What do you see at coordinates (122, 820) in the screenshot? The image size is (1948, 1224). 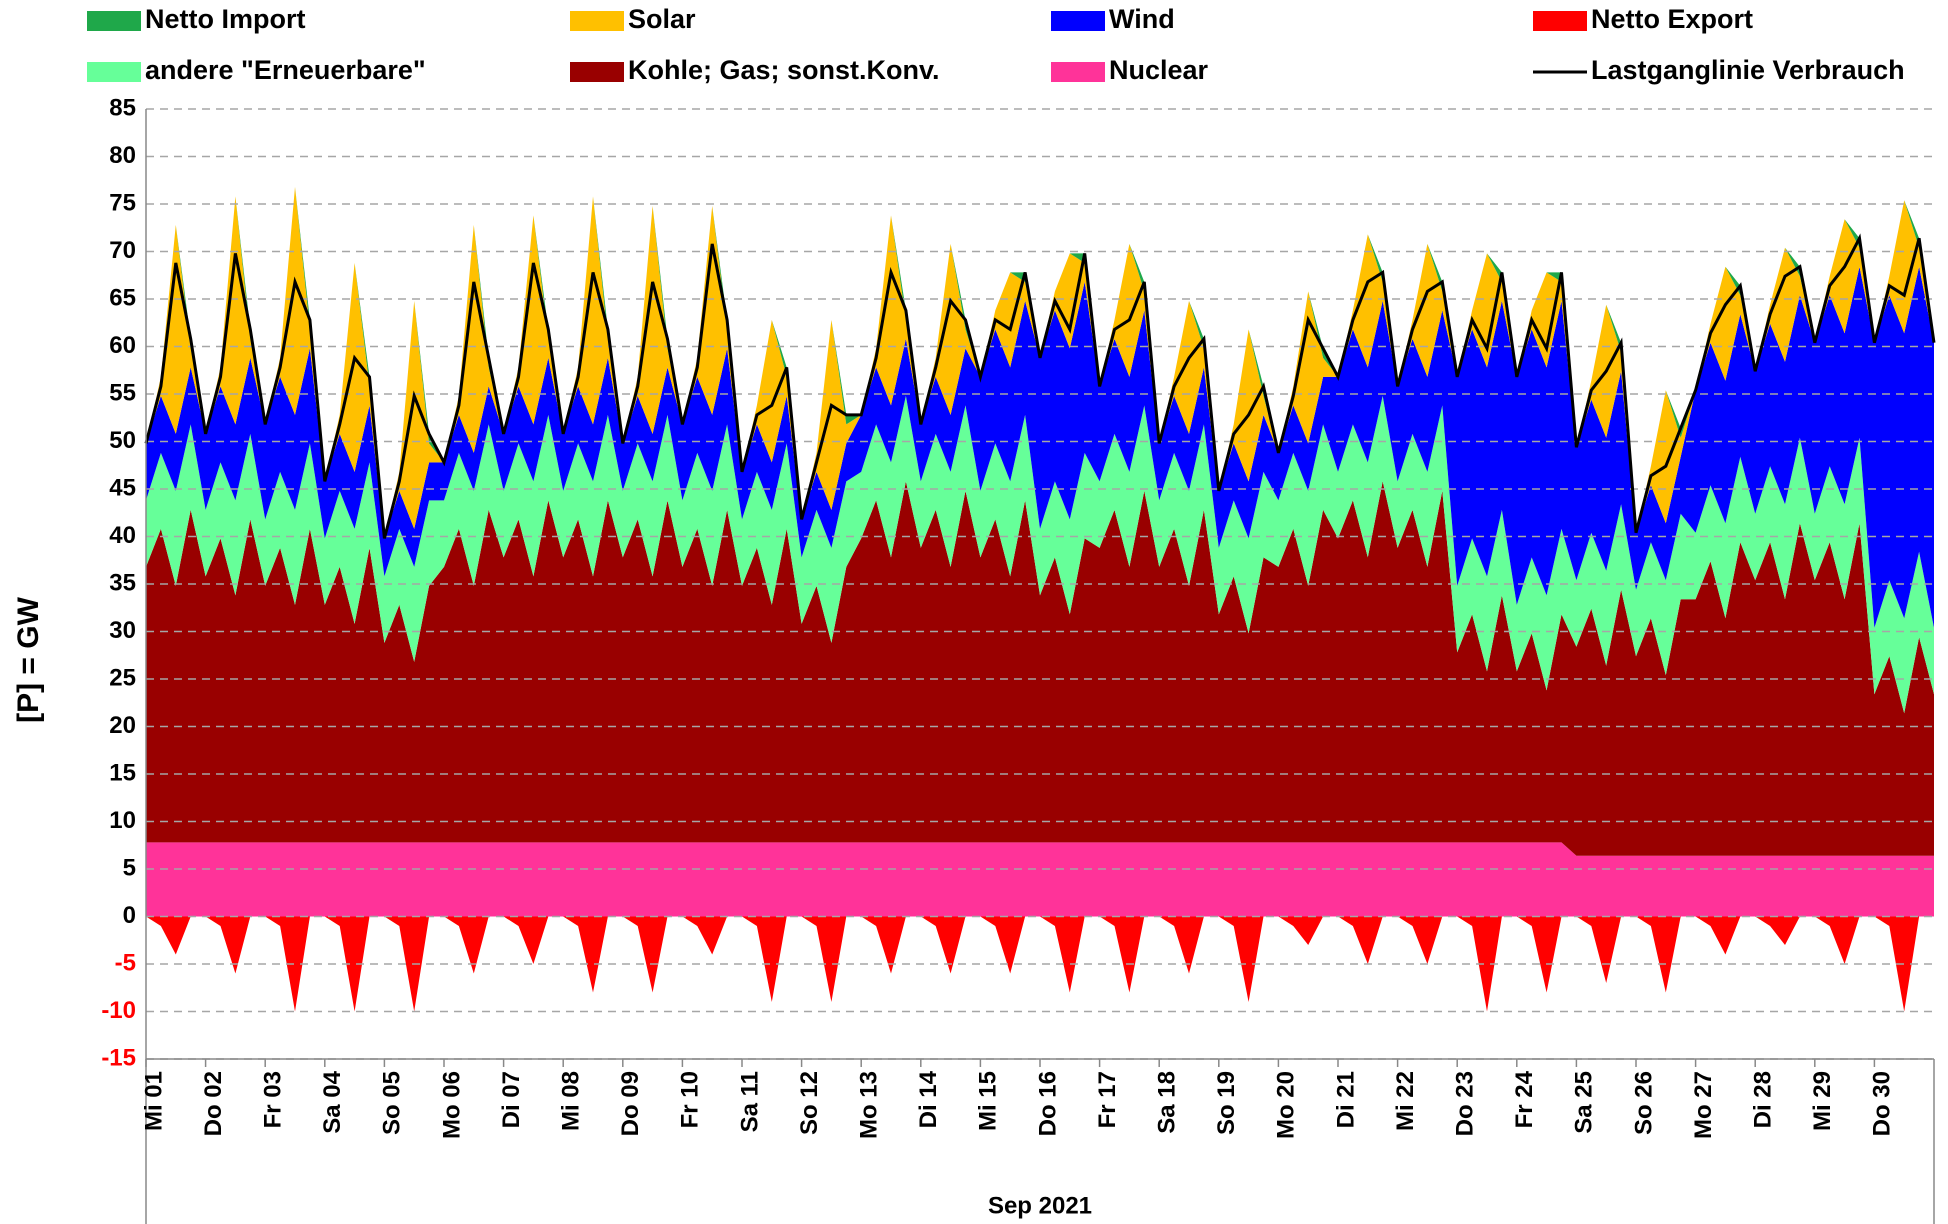 I see `y-tick-label: 10` at bounding box center [122, 820].